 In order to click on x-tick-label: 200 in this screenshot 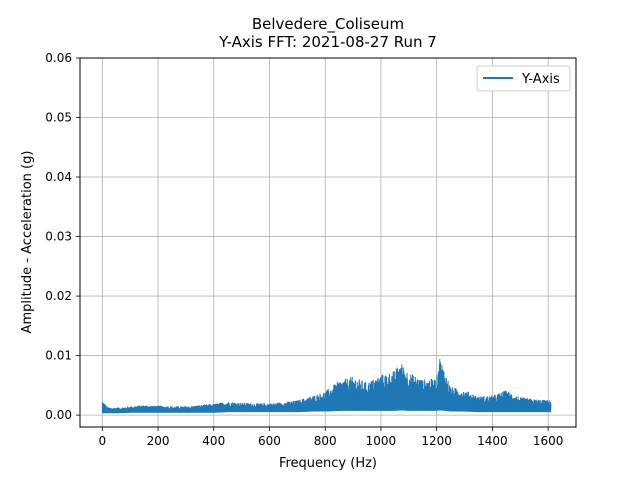, I will do `click(158, 441)`.